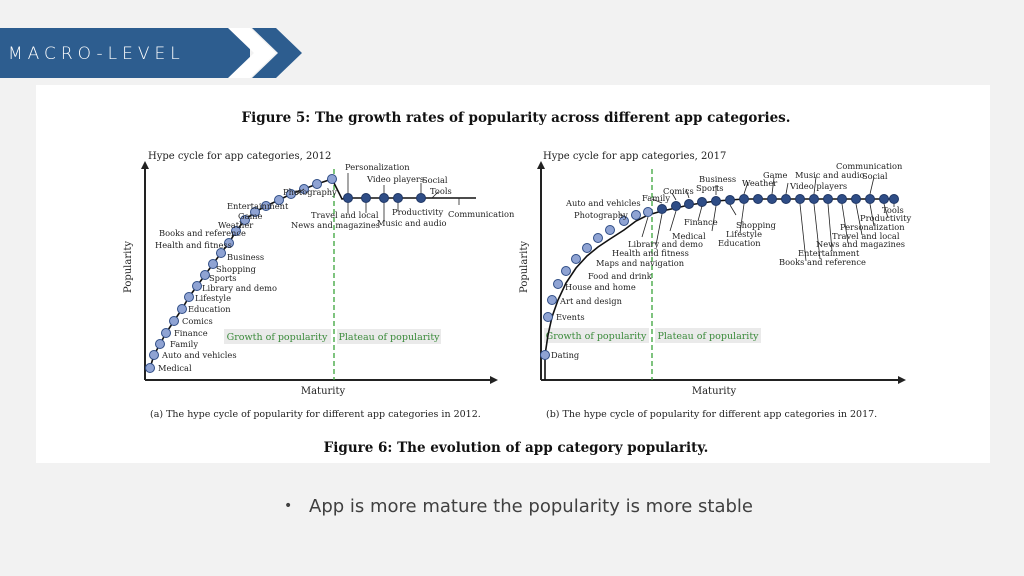  What do you see at coordinates (678, 191) in the screenshot?
I see `right-label-comics: Comics` at bounding box center [678, 191].